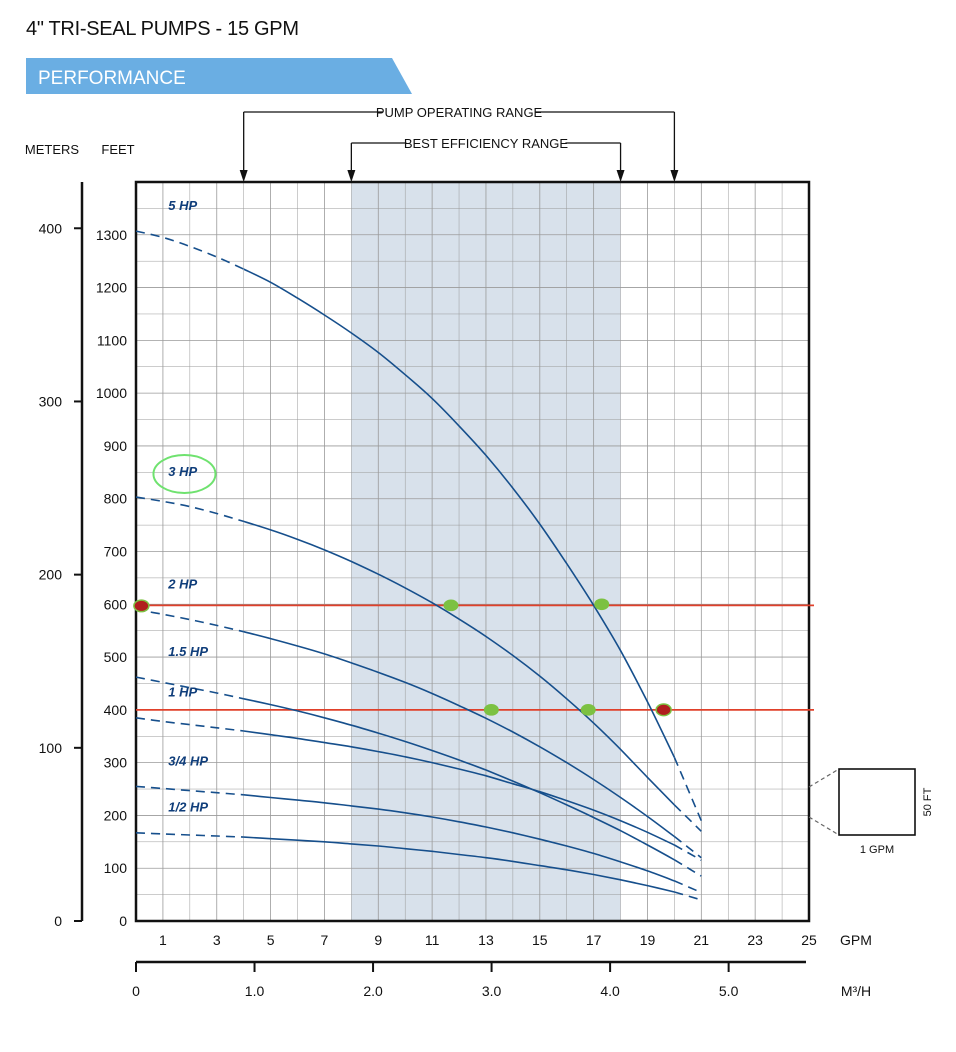 The image size is (956, 1052). What do you see at coordinates (620, 176) in the screenshot?
I see `best-efficiency-range-right-arrowhead` at bounding box center [620, 176].